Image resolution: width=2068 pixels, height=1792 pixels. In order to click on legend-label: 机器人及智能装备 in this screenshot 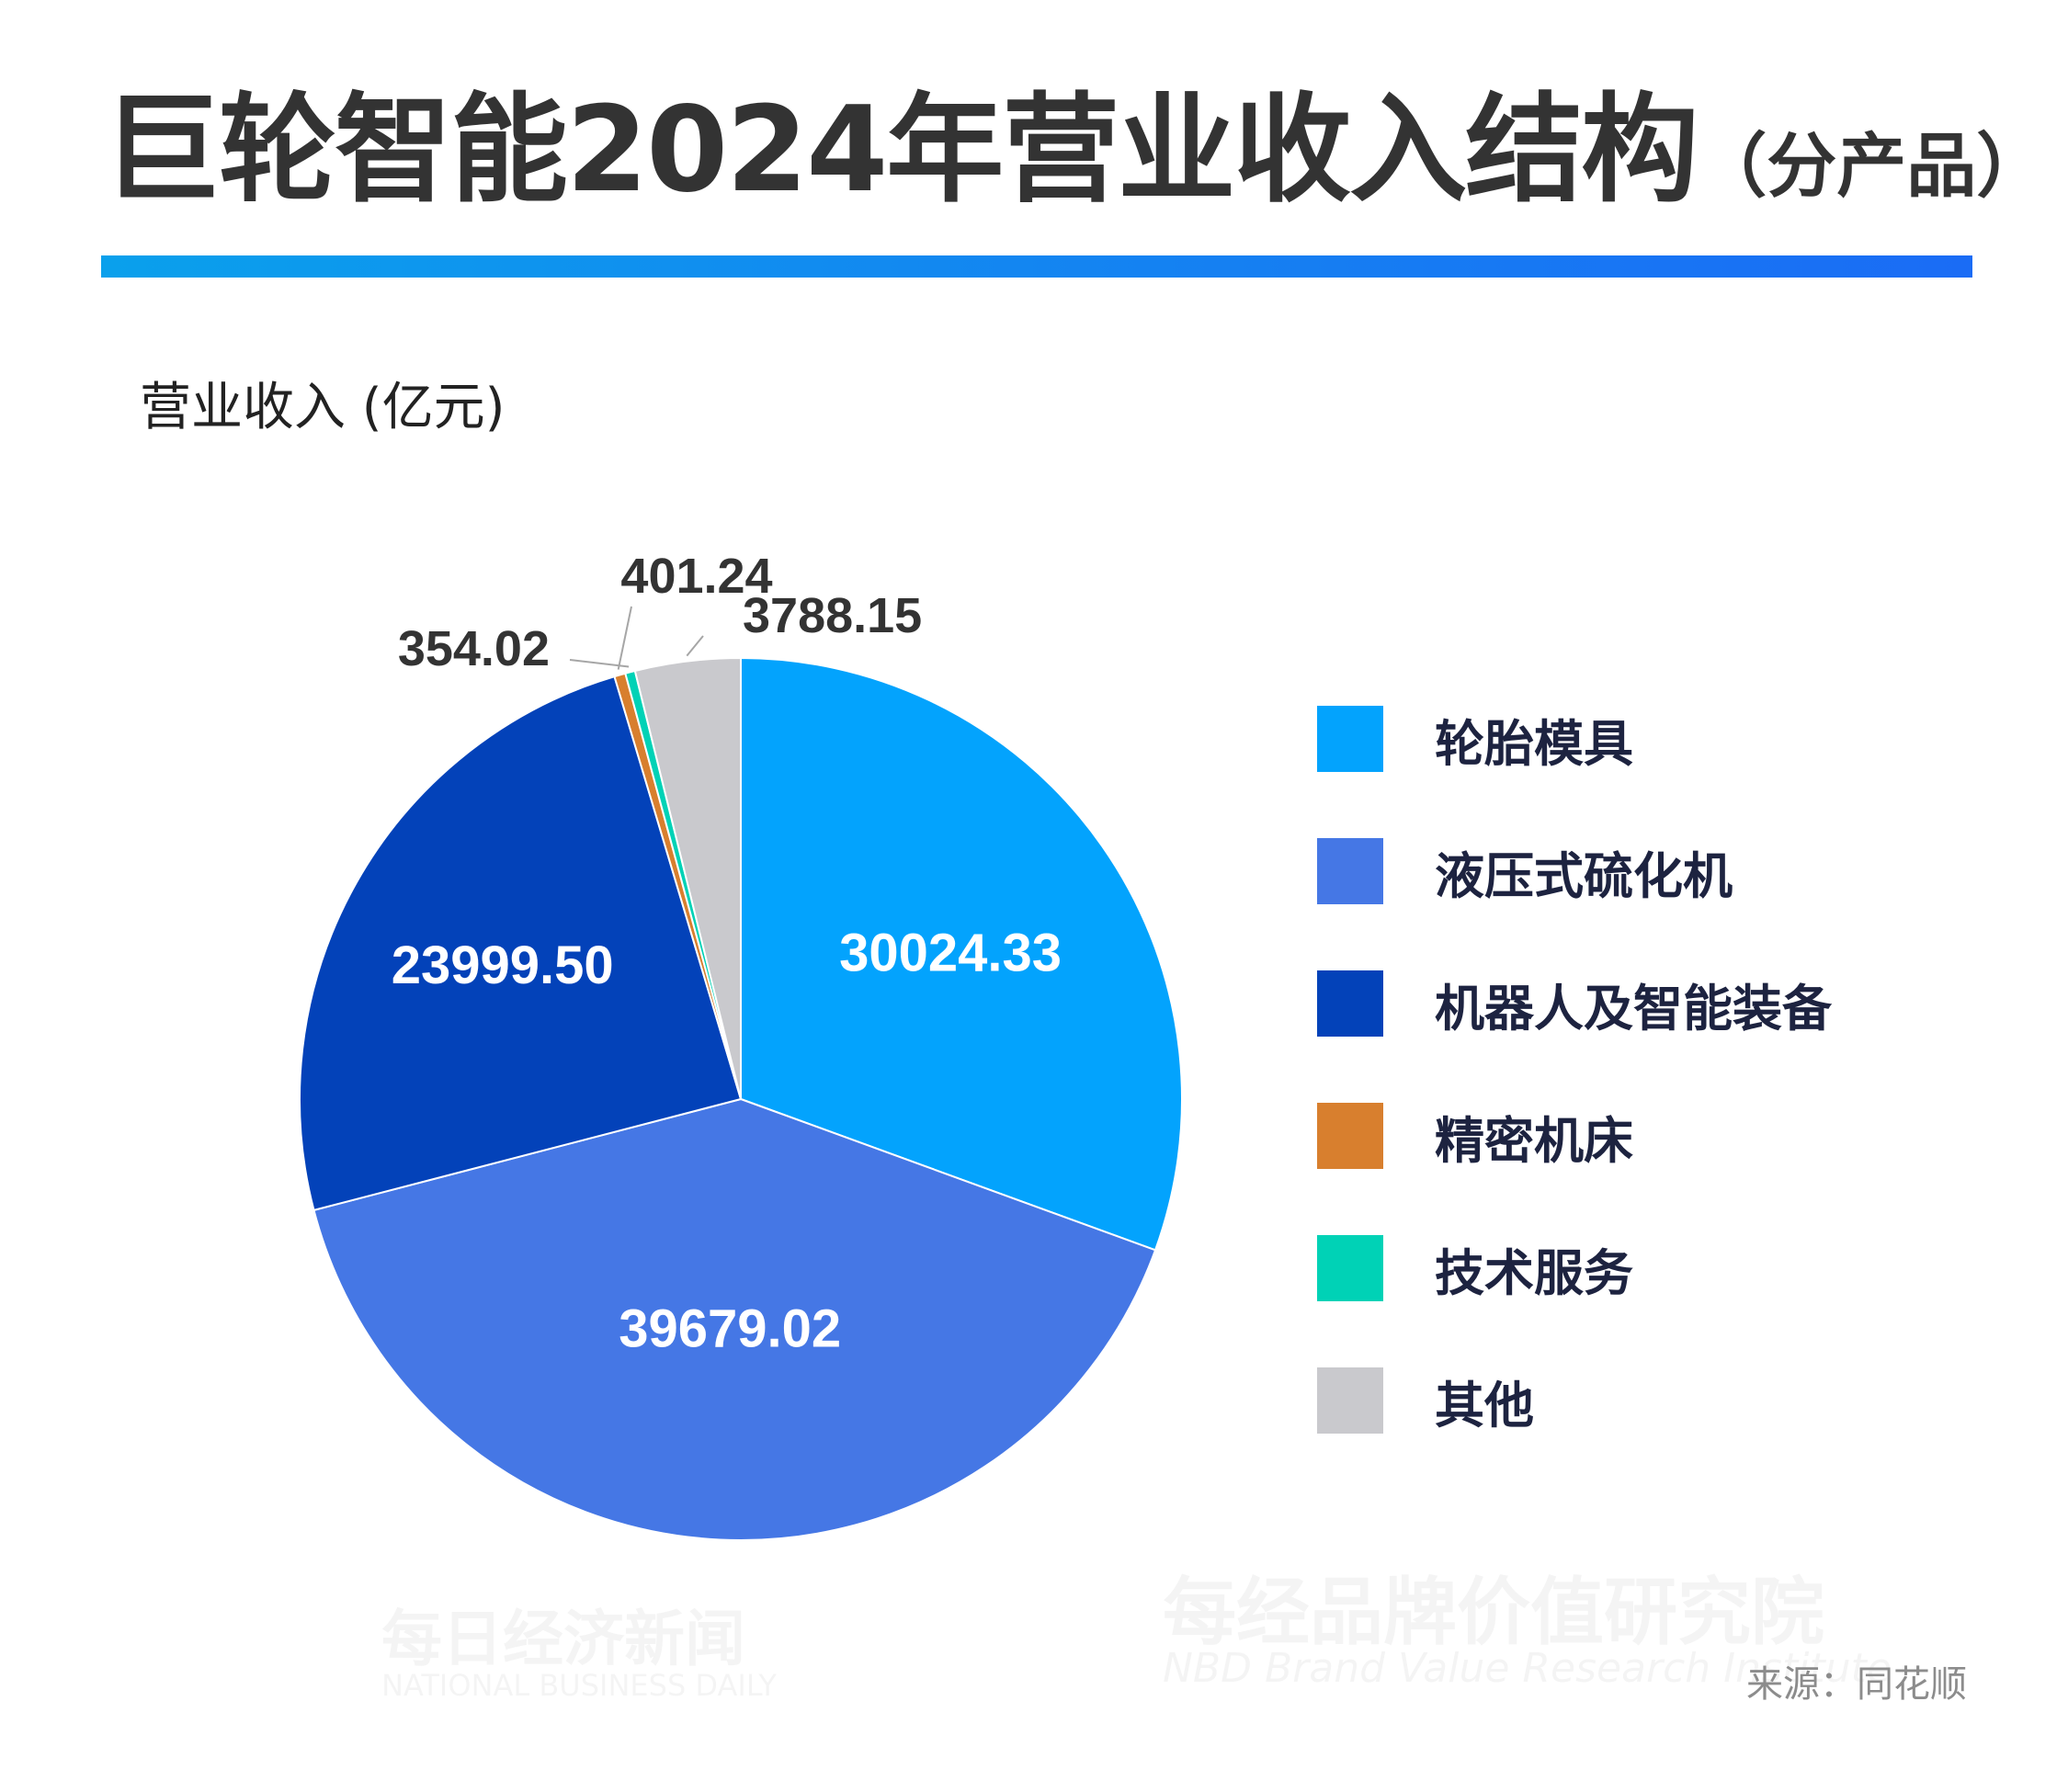, I will do `click(1633, 1008)`.